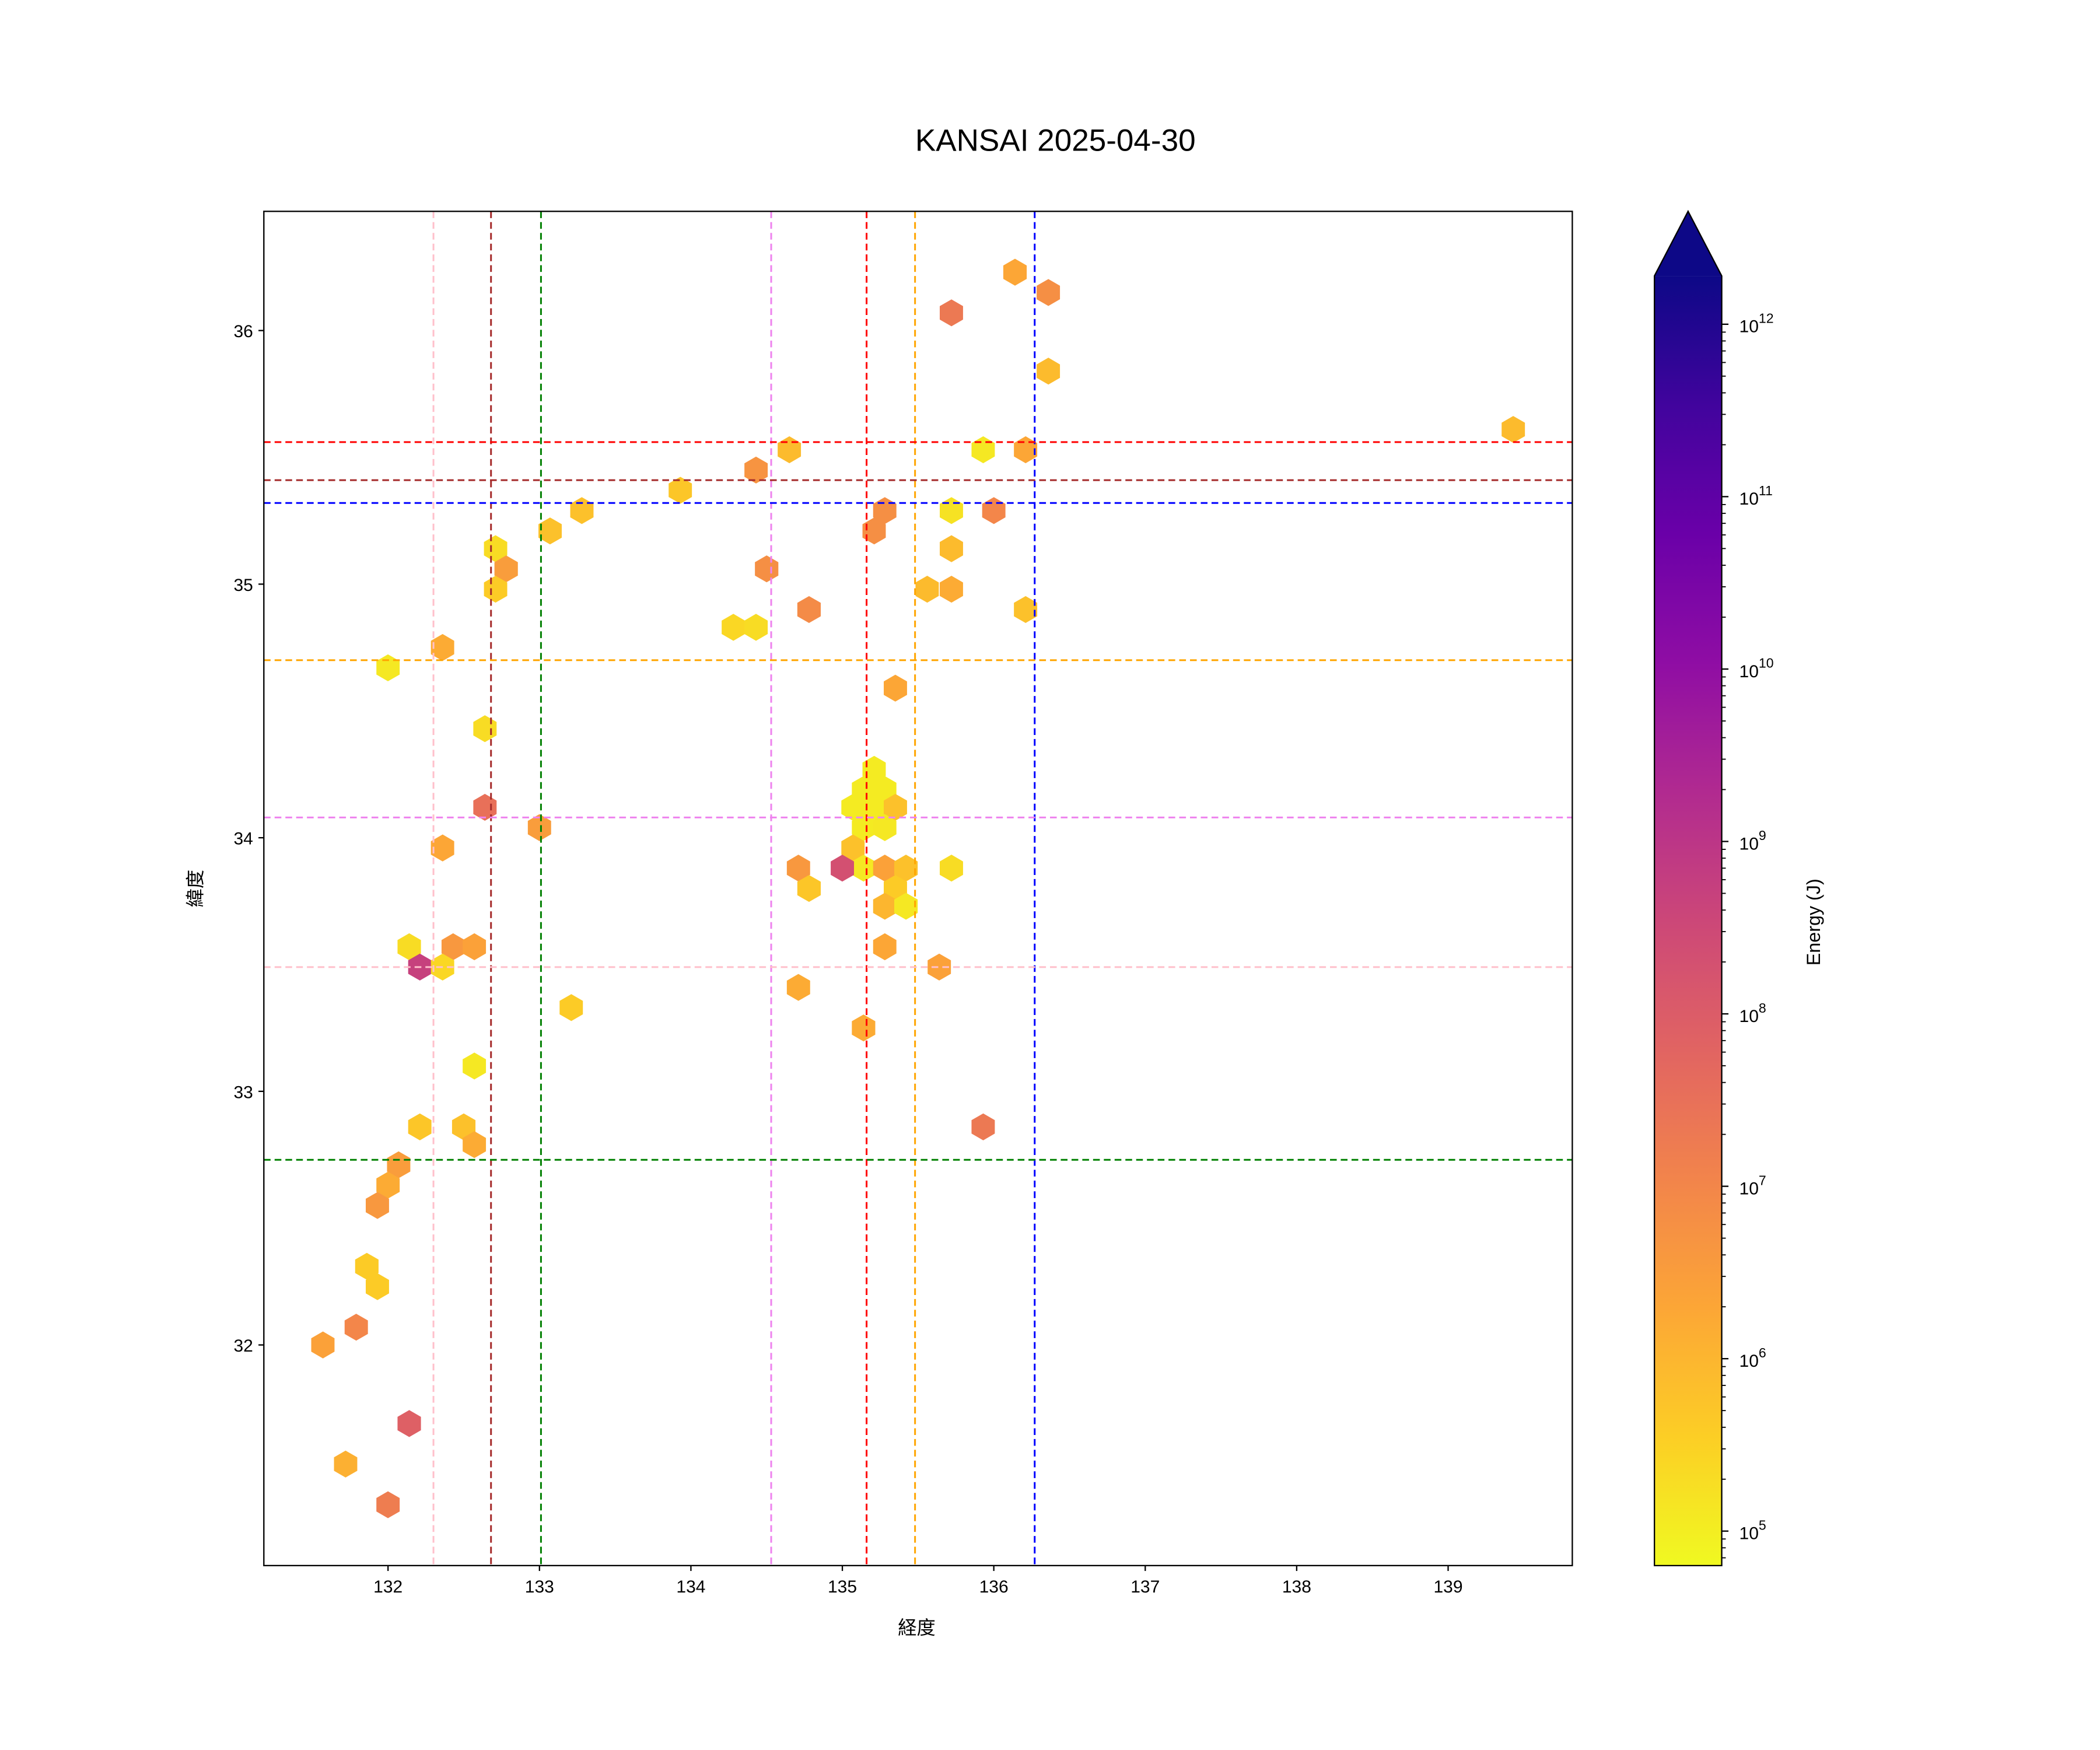 Image resolution: width=2100 pixels, height=1750 pixels. What do you see at coordinates (387, 1587) in the screenshot?
I see `x-tick-label: 132` at bounding box center [387, 1587].